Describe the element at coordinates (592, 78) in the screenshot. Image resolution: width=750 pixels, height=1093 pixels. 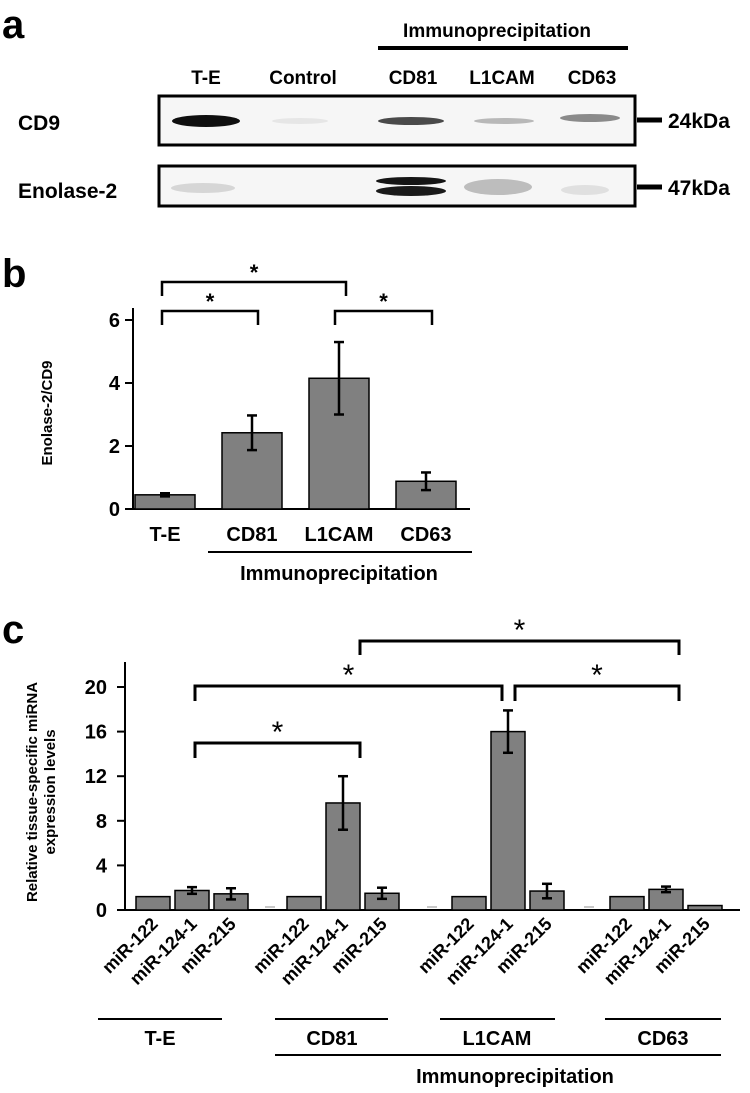
I see `lane-label: CD63` at that location.